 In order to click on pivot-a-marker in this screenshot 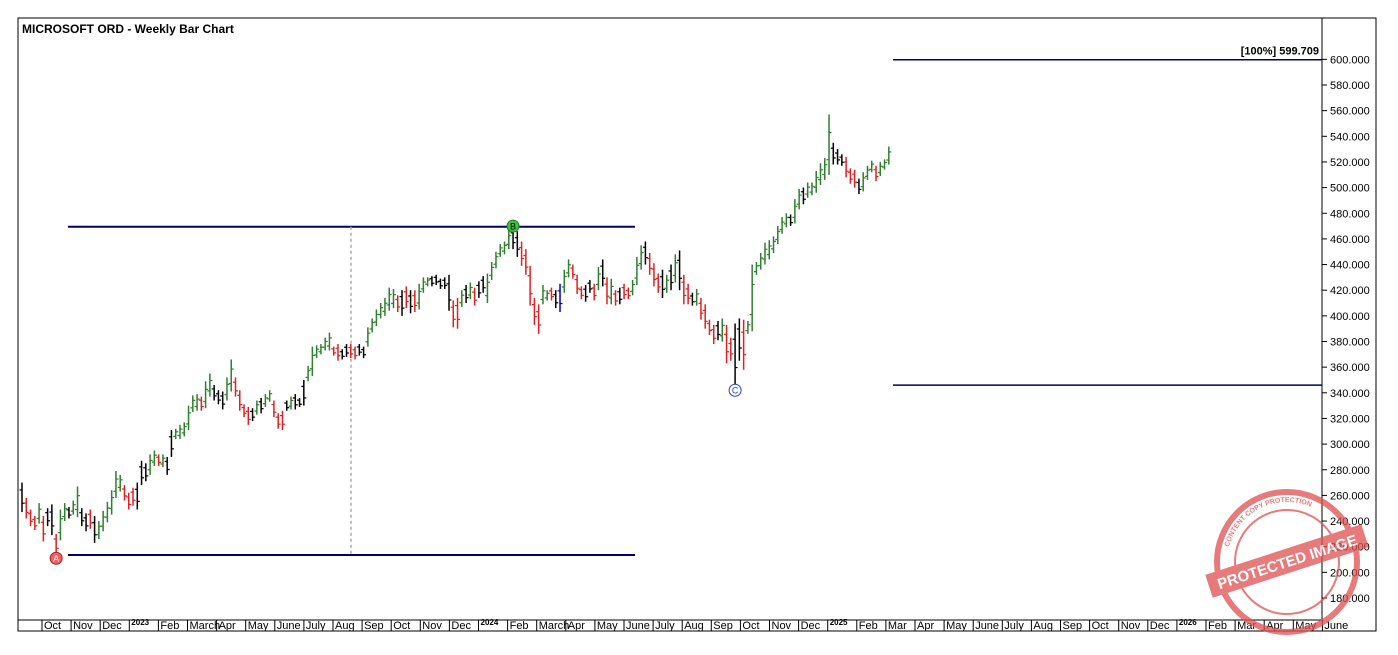, I will do `click(56, 558)`.